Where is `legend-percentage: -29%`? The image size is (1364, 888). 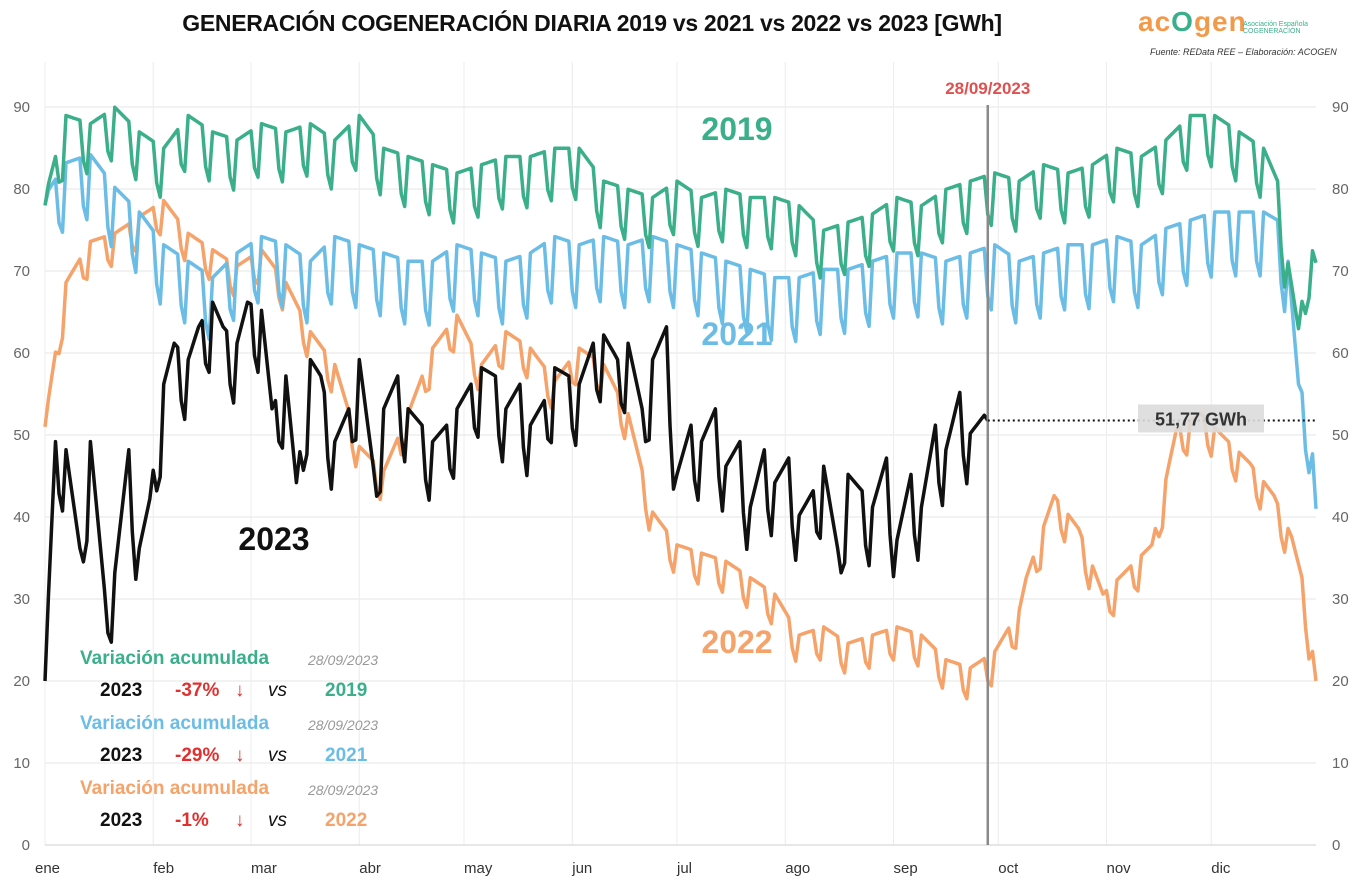 legend-percentage: -29% is located at coordinates (197, 755).